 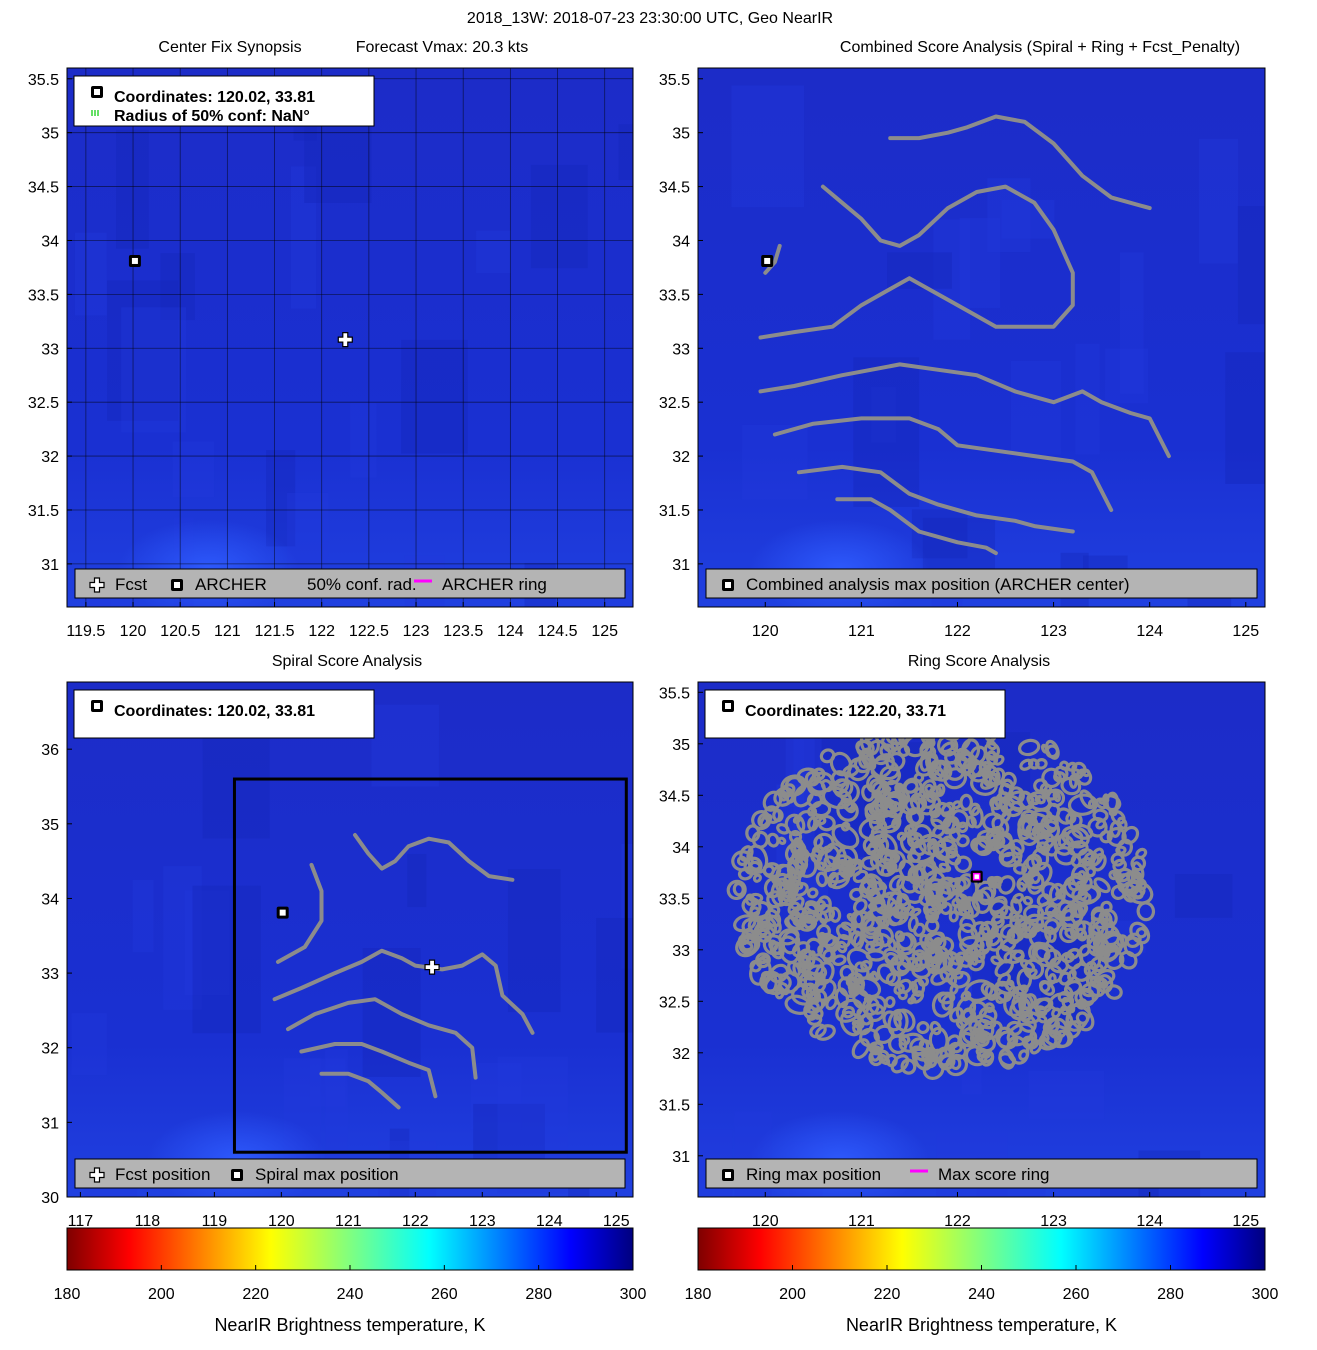 I want to click on y-tick-label: 34, so click(x=50, y=241).